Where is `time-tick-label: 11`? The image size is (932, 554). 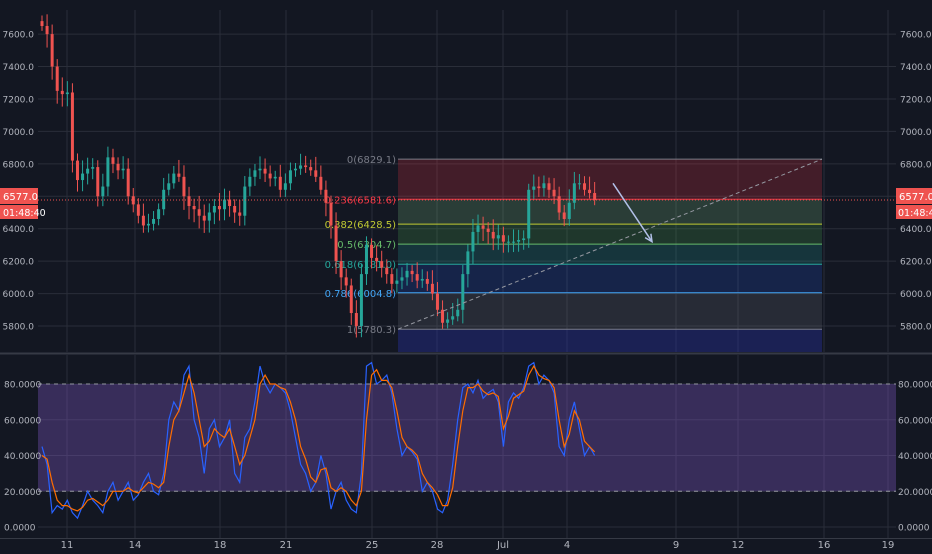
time-tick-label: 11 is located at coordinates (67, 545).